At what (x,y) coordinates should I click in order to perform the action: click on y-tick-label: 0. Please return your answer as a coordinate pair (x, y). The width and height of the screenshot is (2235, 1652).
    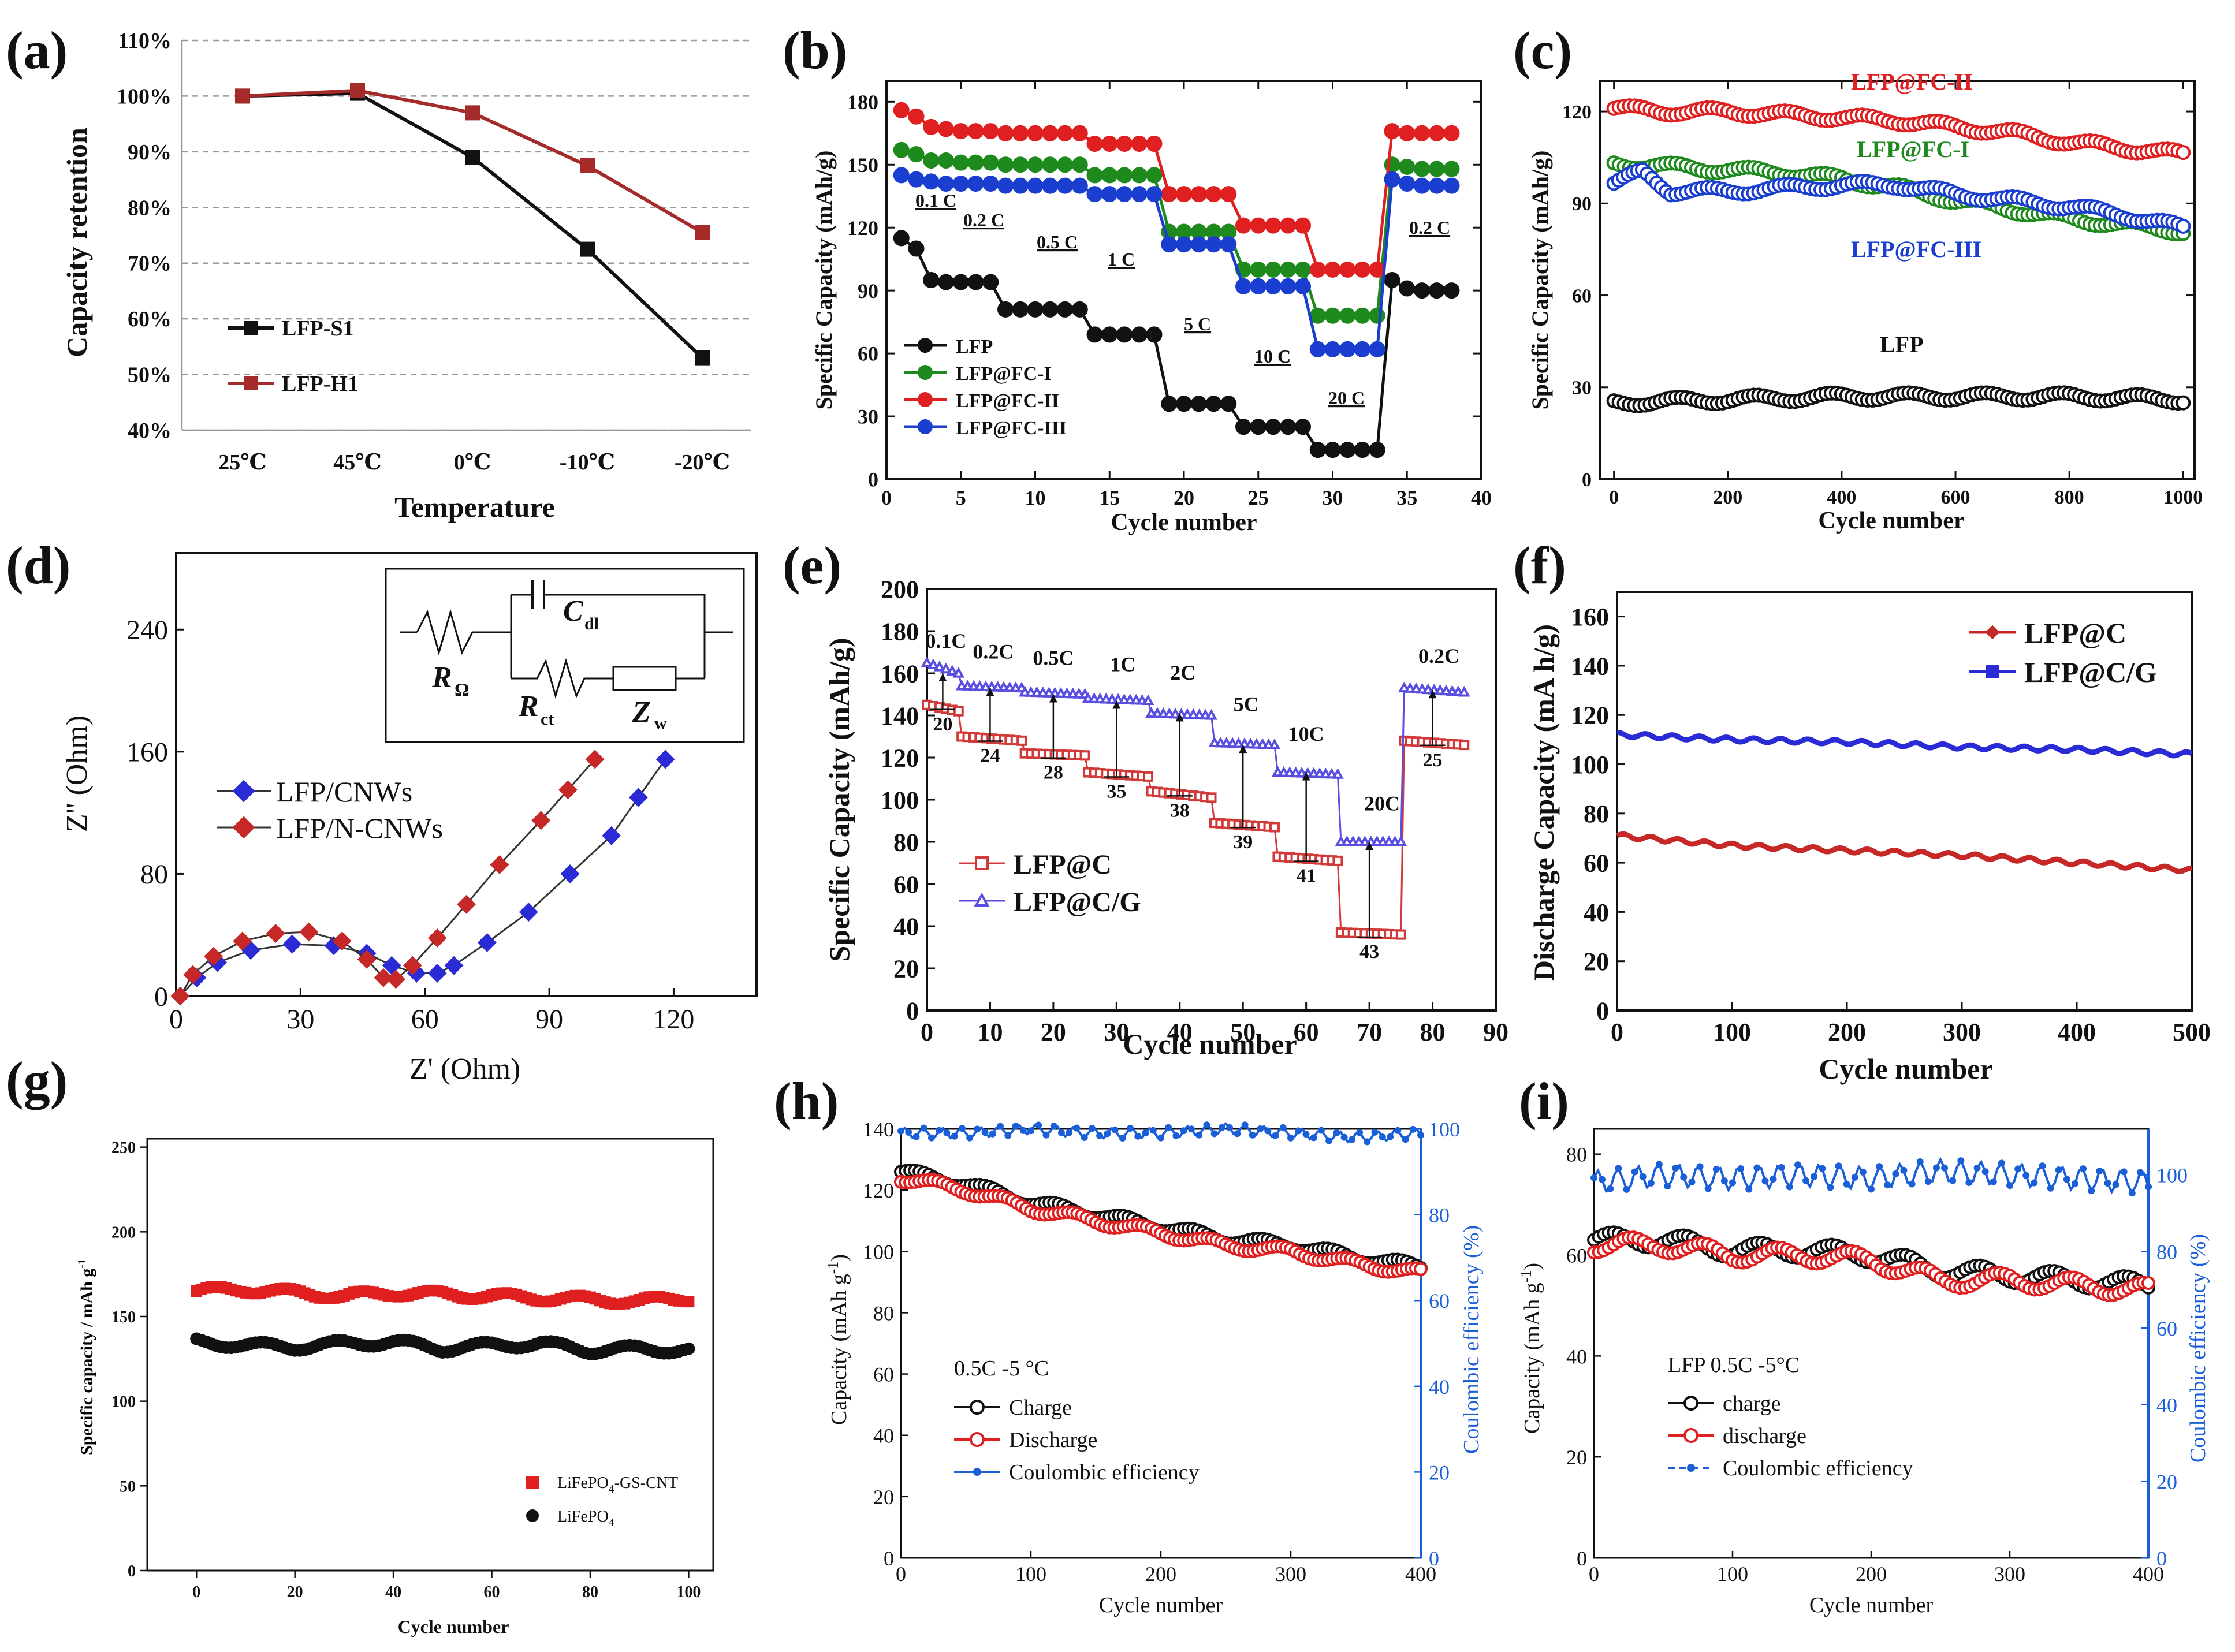
    Looking at the image, I should click on (1587, 480).